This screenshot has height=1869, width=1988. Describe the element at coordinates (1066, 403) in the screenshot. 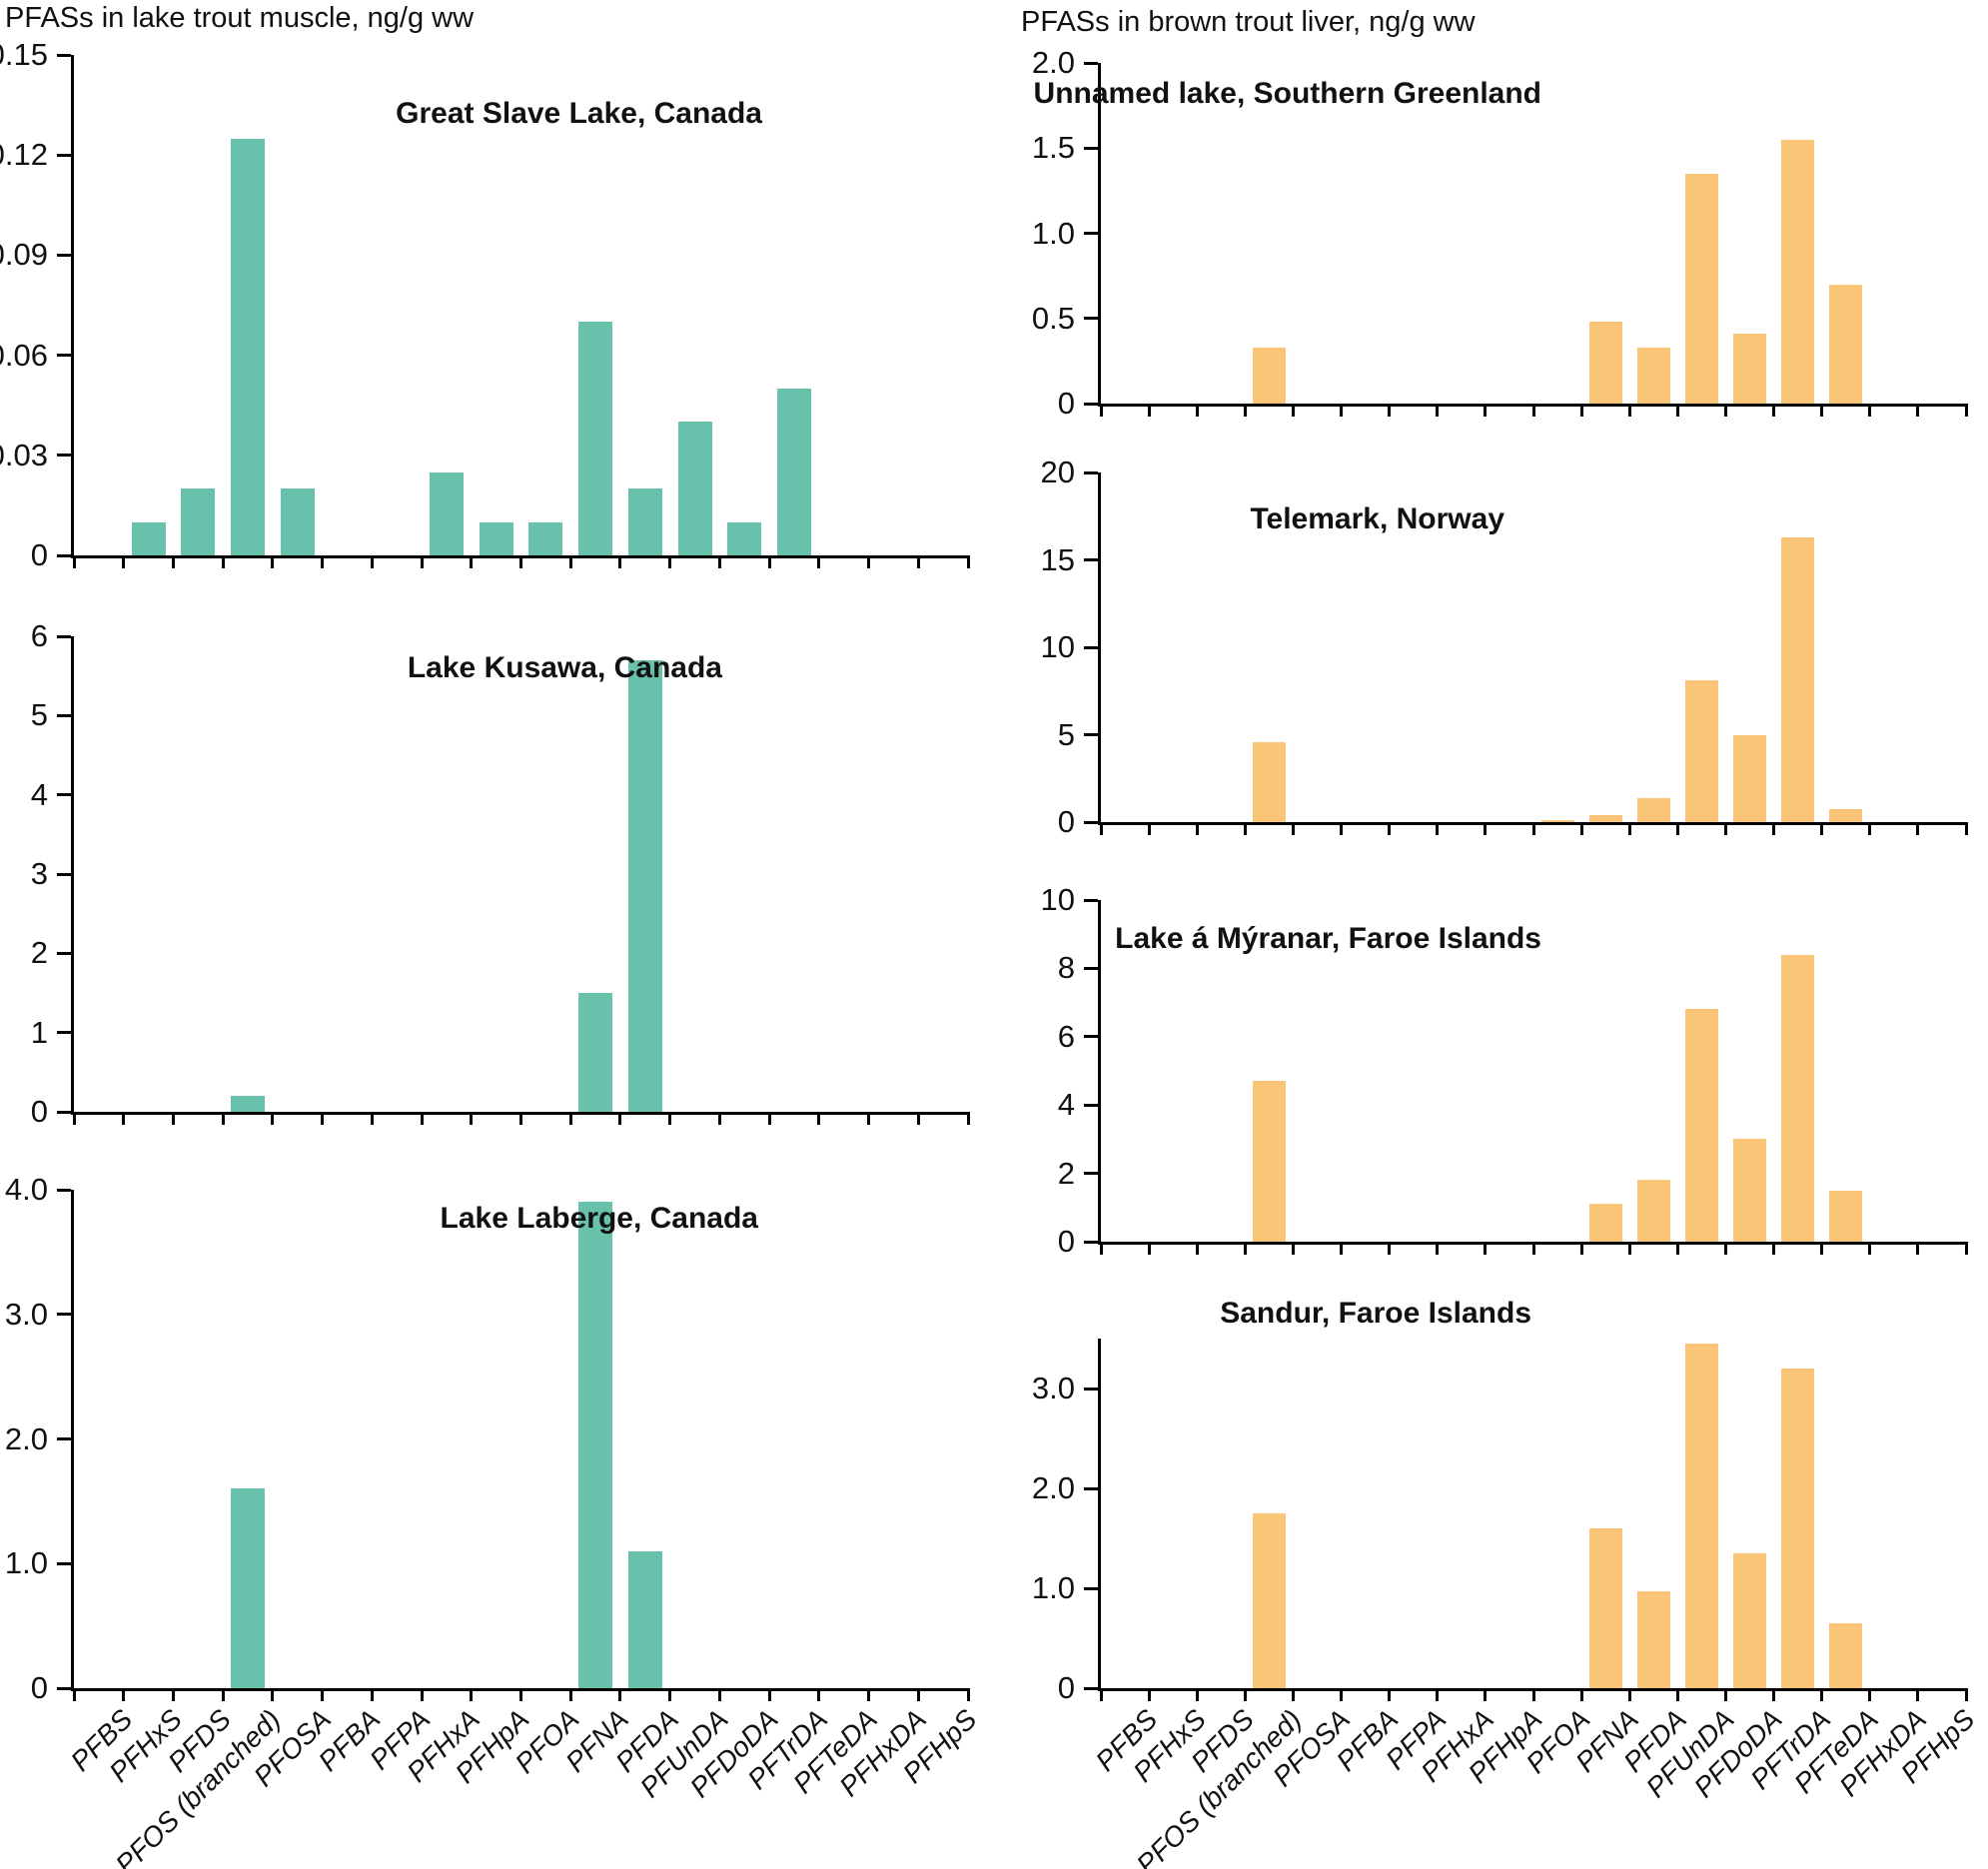

I see `y-axis-tick-label: 0` at that location.